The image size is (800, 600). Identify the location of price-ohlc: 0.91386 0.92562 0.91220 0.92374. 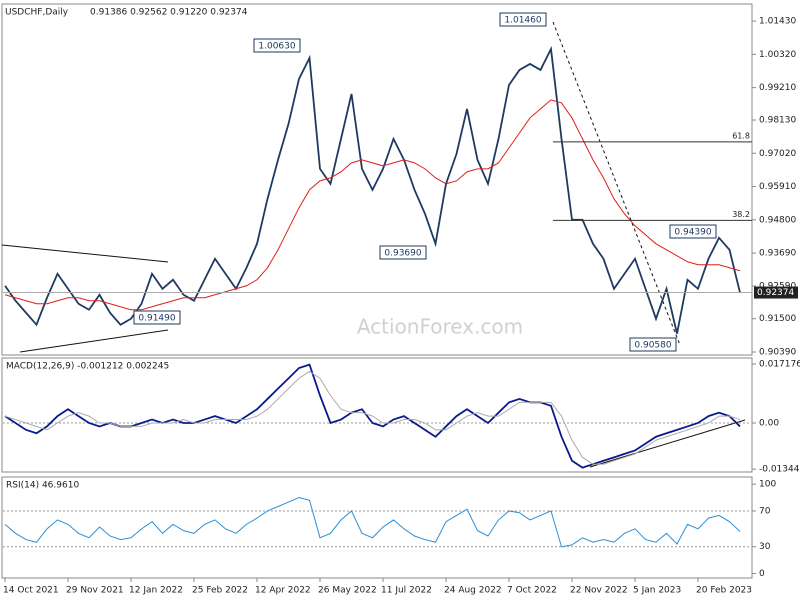
(169, 13).